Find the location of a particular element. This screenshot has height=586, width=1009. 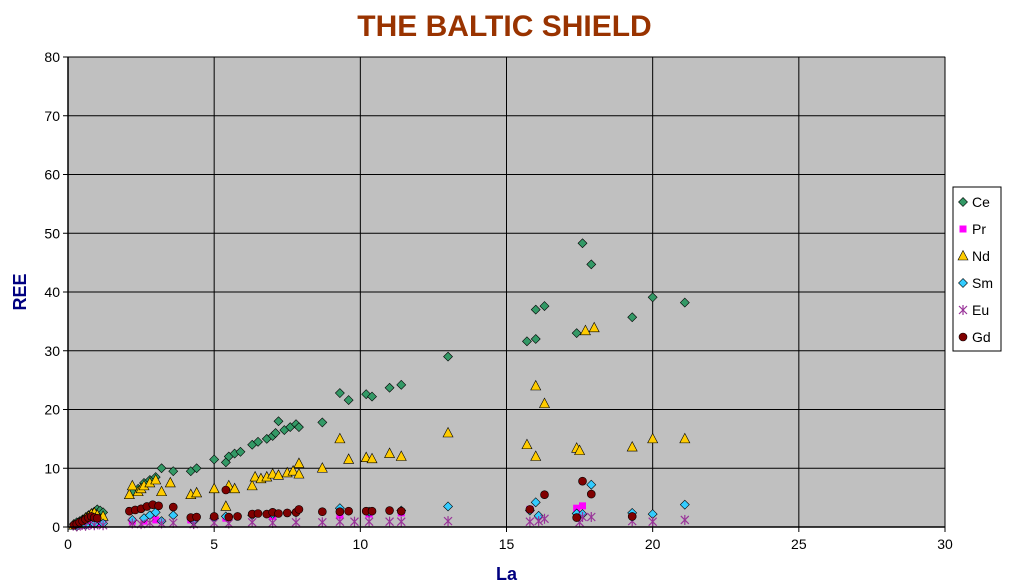

y-tick-label: 70 is located at coordinates (52, 116).